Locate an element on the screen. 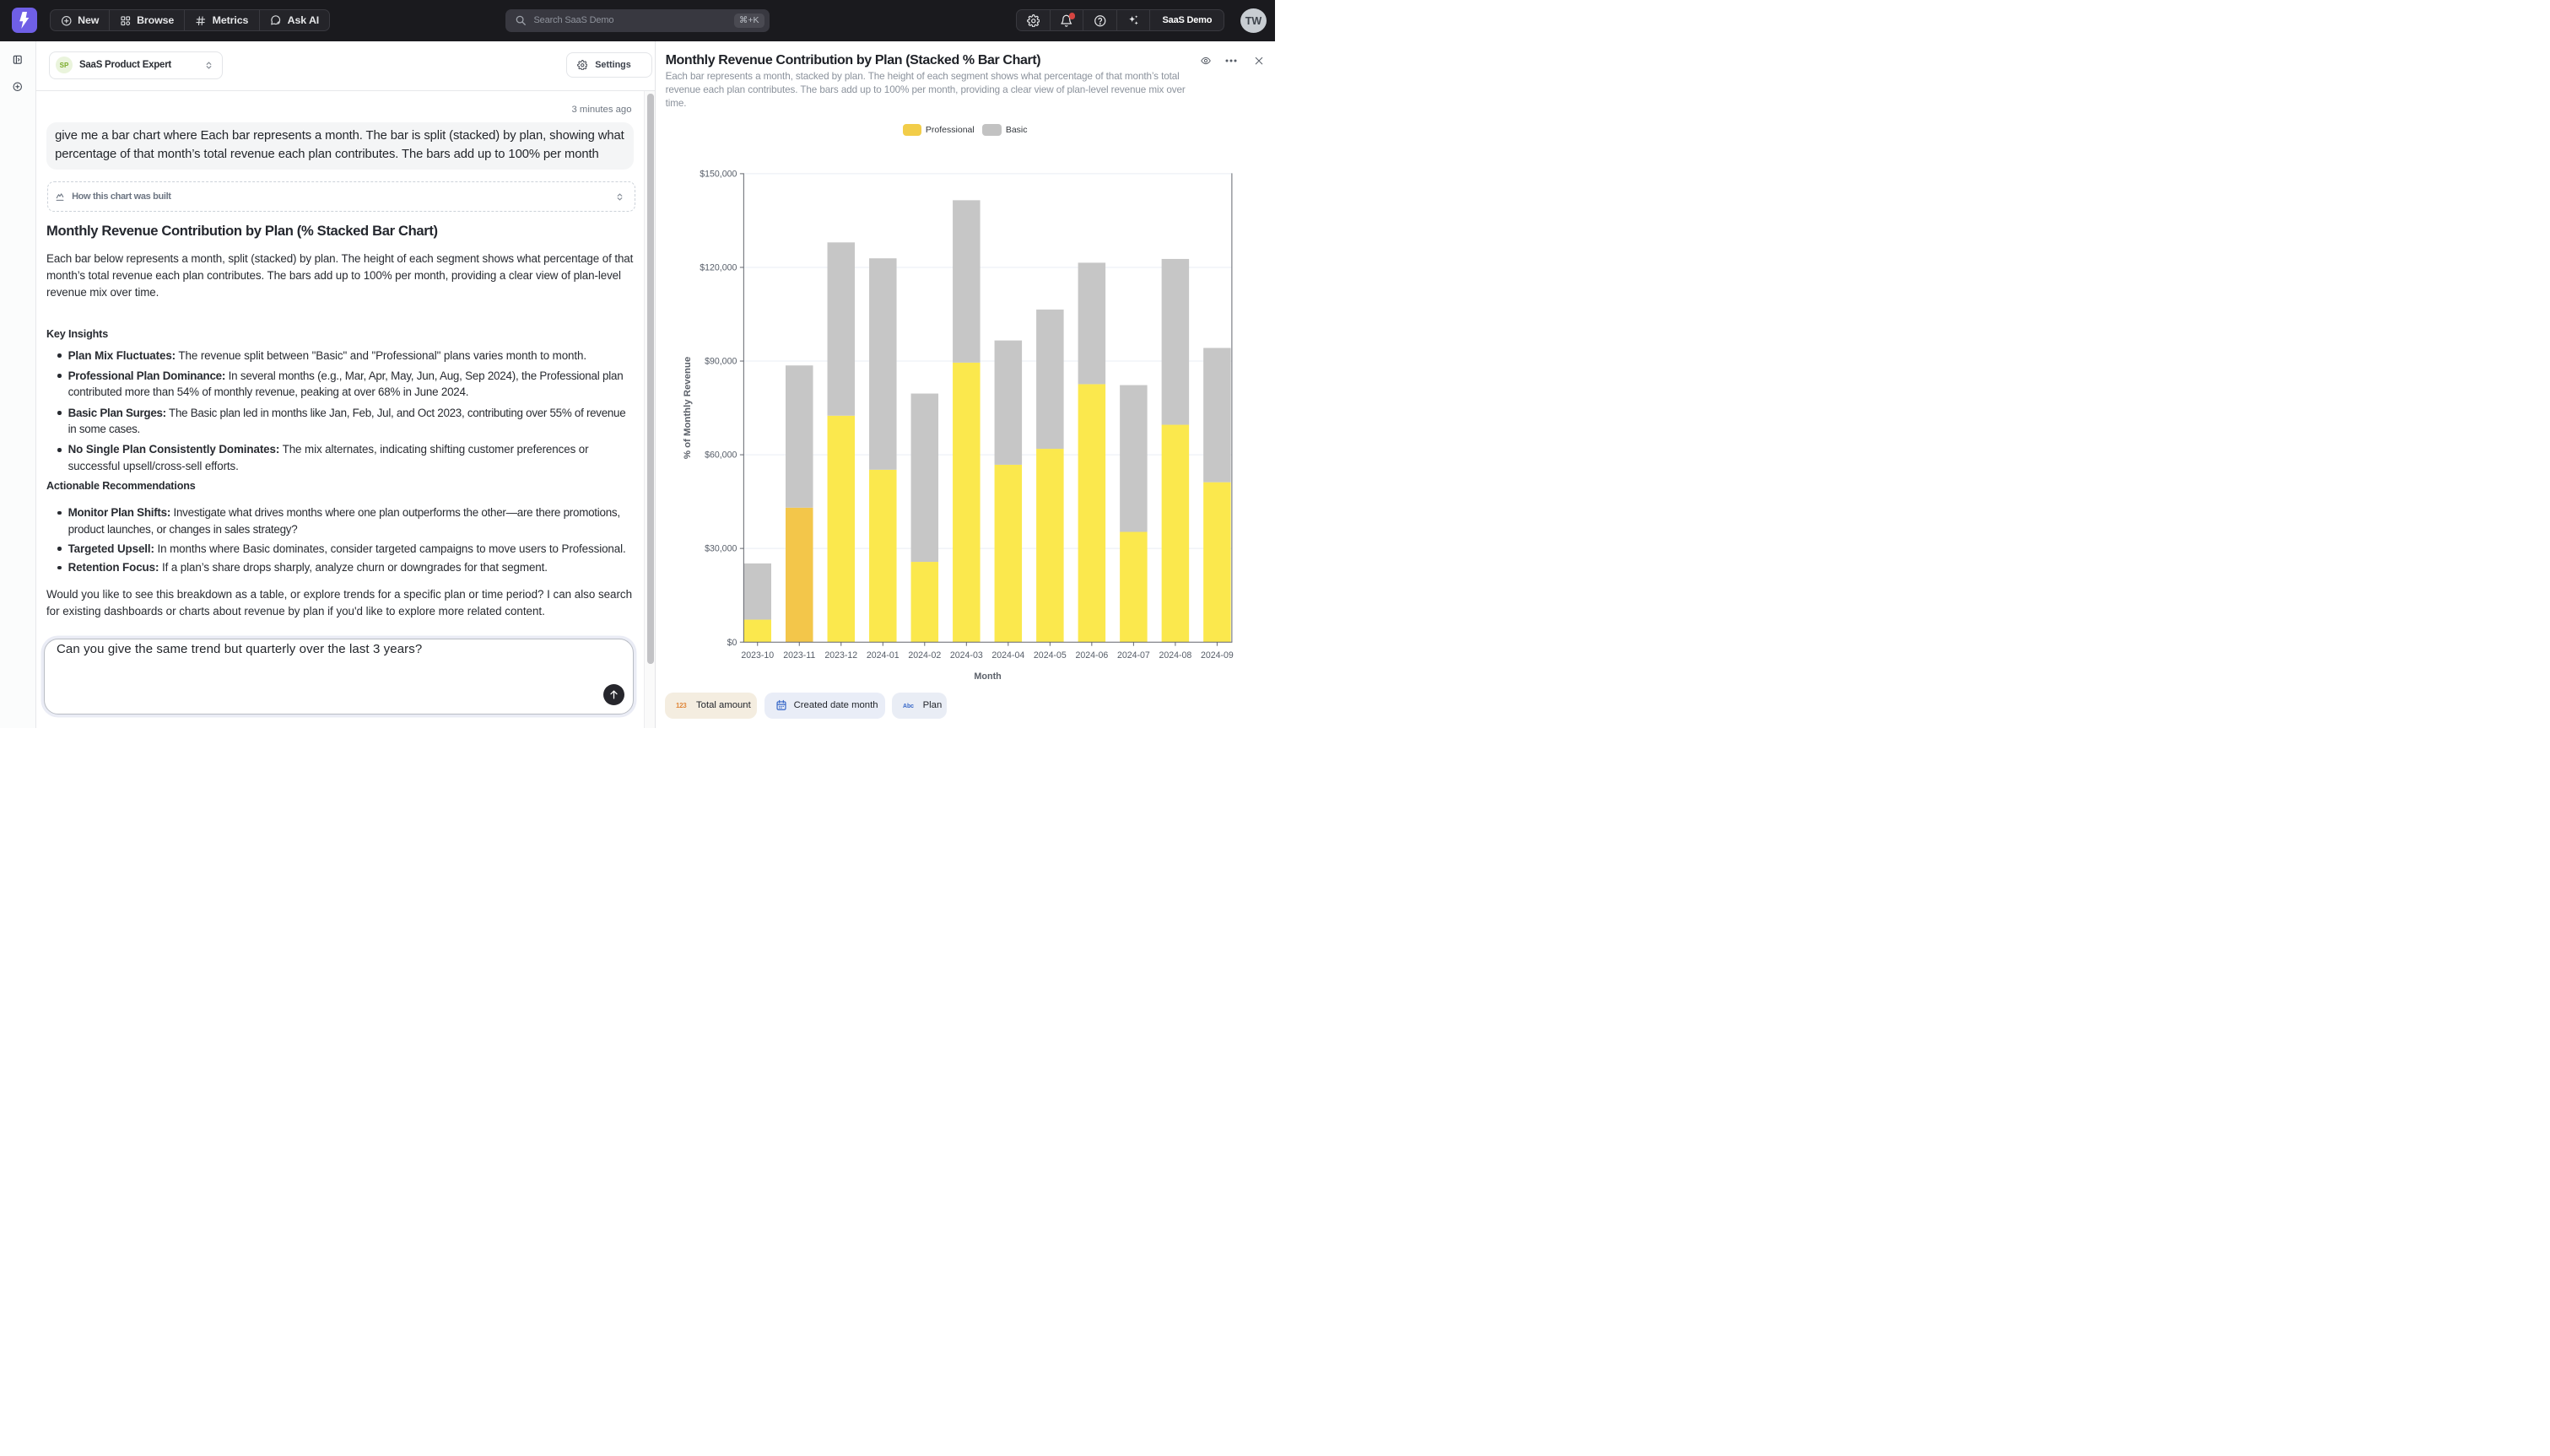 Image resolution: width=2550 pixels, height=1456 pixels. svg-text: 2024-07 is located at coordinates (1133, 655).